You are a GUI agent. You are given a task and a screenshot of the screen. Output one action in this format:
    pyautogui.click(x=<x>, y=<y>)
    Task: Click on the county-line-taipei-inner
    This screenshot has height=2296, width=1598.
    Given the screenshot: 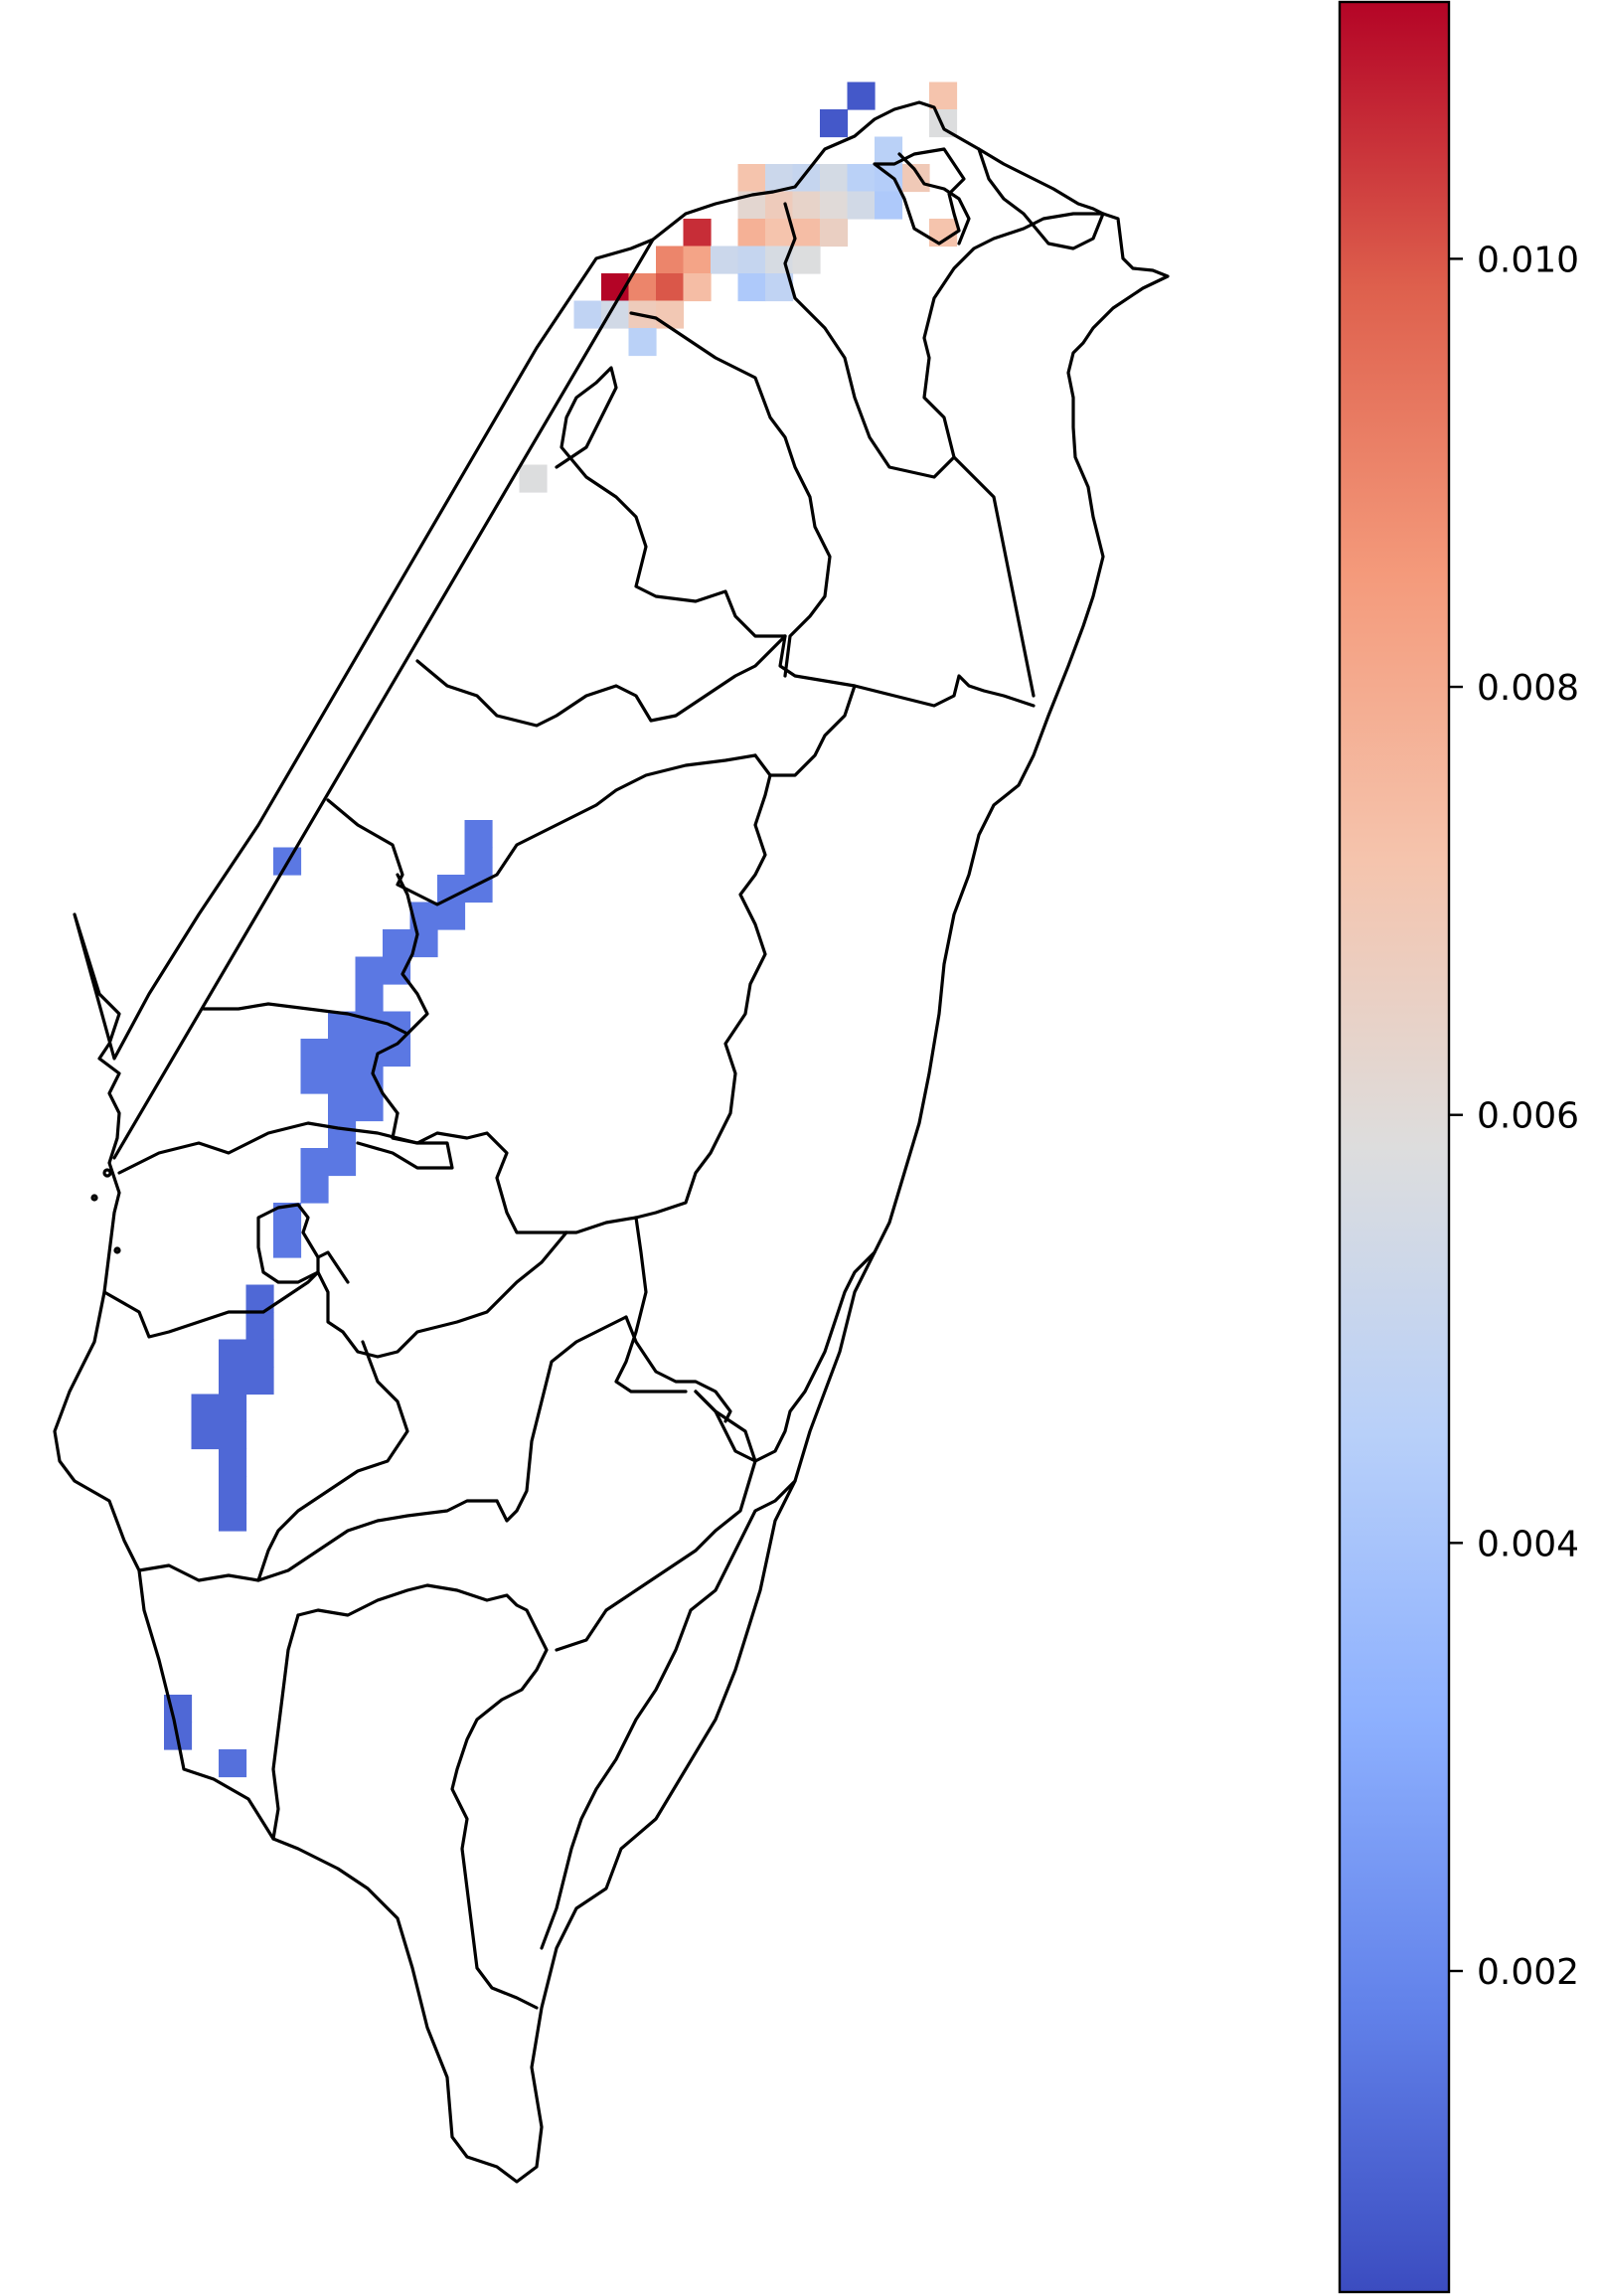 What is the action you would take?
    pyautogui.click(x=919, y=196)
    